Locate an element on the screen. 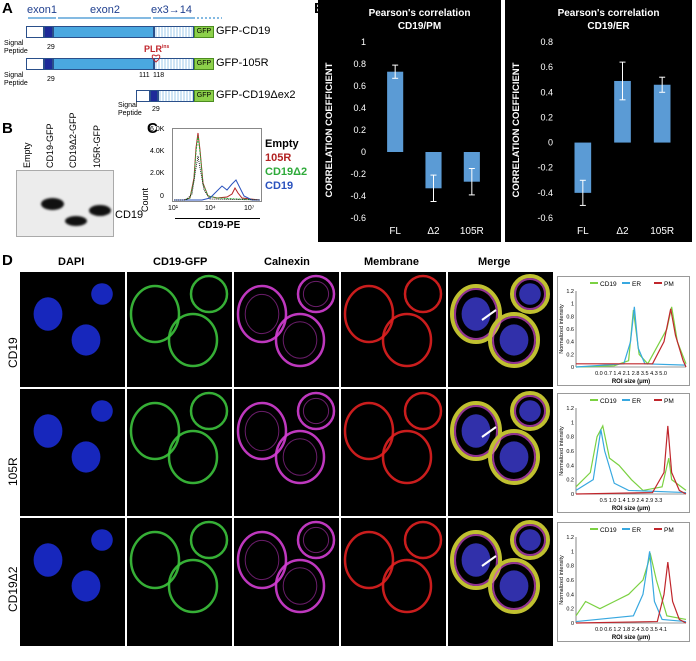 The height and width of the screenshot is (661, 696). chart-category-1-2: 105R is located at coordinates (662, 231).